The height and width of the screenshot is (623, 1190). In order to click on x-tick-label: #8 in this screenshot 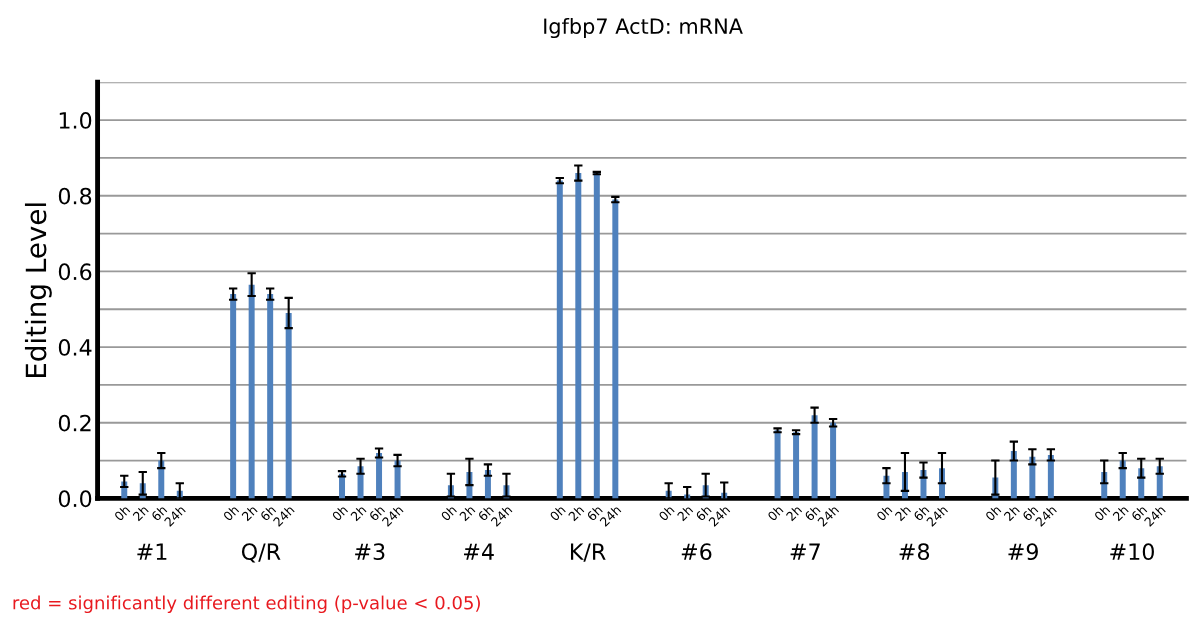, I will do `click(914, 552)`.